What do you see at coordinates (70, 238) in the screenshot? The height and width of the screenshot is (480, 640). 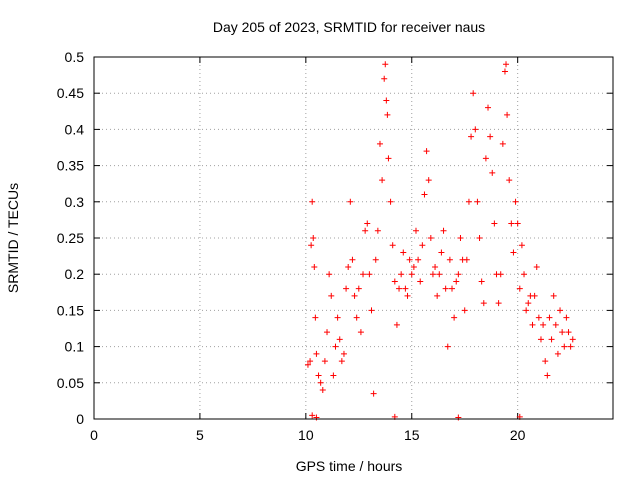 I see `y-tick-label: 0.25` at bounding box center [70, 238].